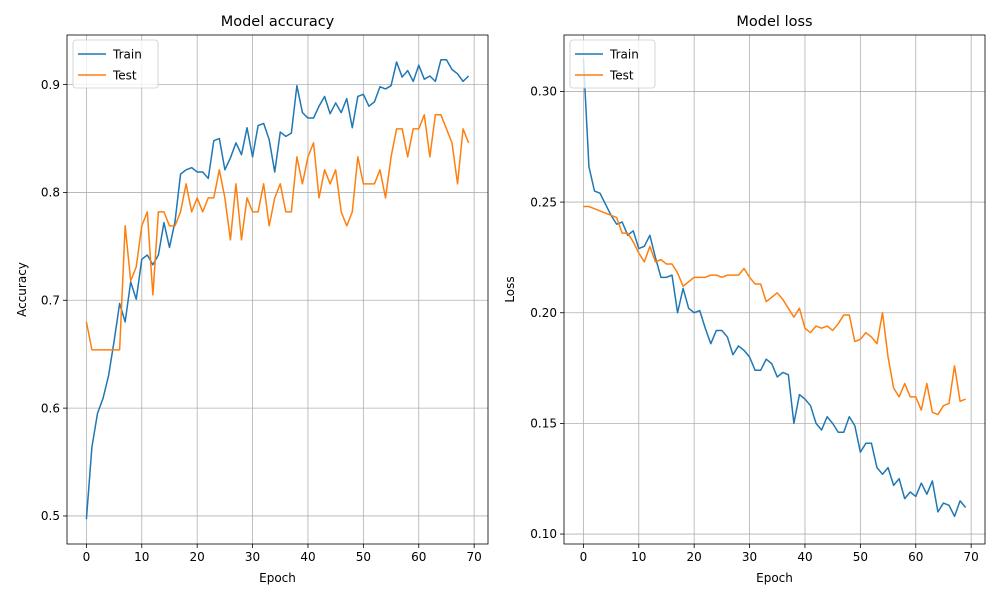 This screenshot has width=1000, height=600. What do you see at coordinates (141, 557) in the screenshot?
I see `accuracy-x-tick-label: 10` at bounding box center [141, 557].